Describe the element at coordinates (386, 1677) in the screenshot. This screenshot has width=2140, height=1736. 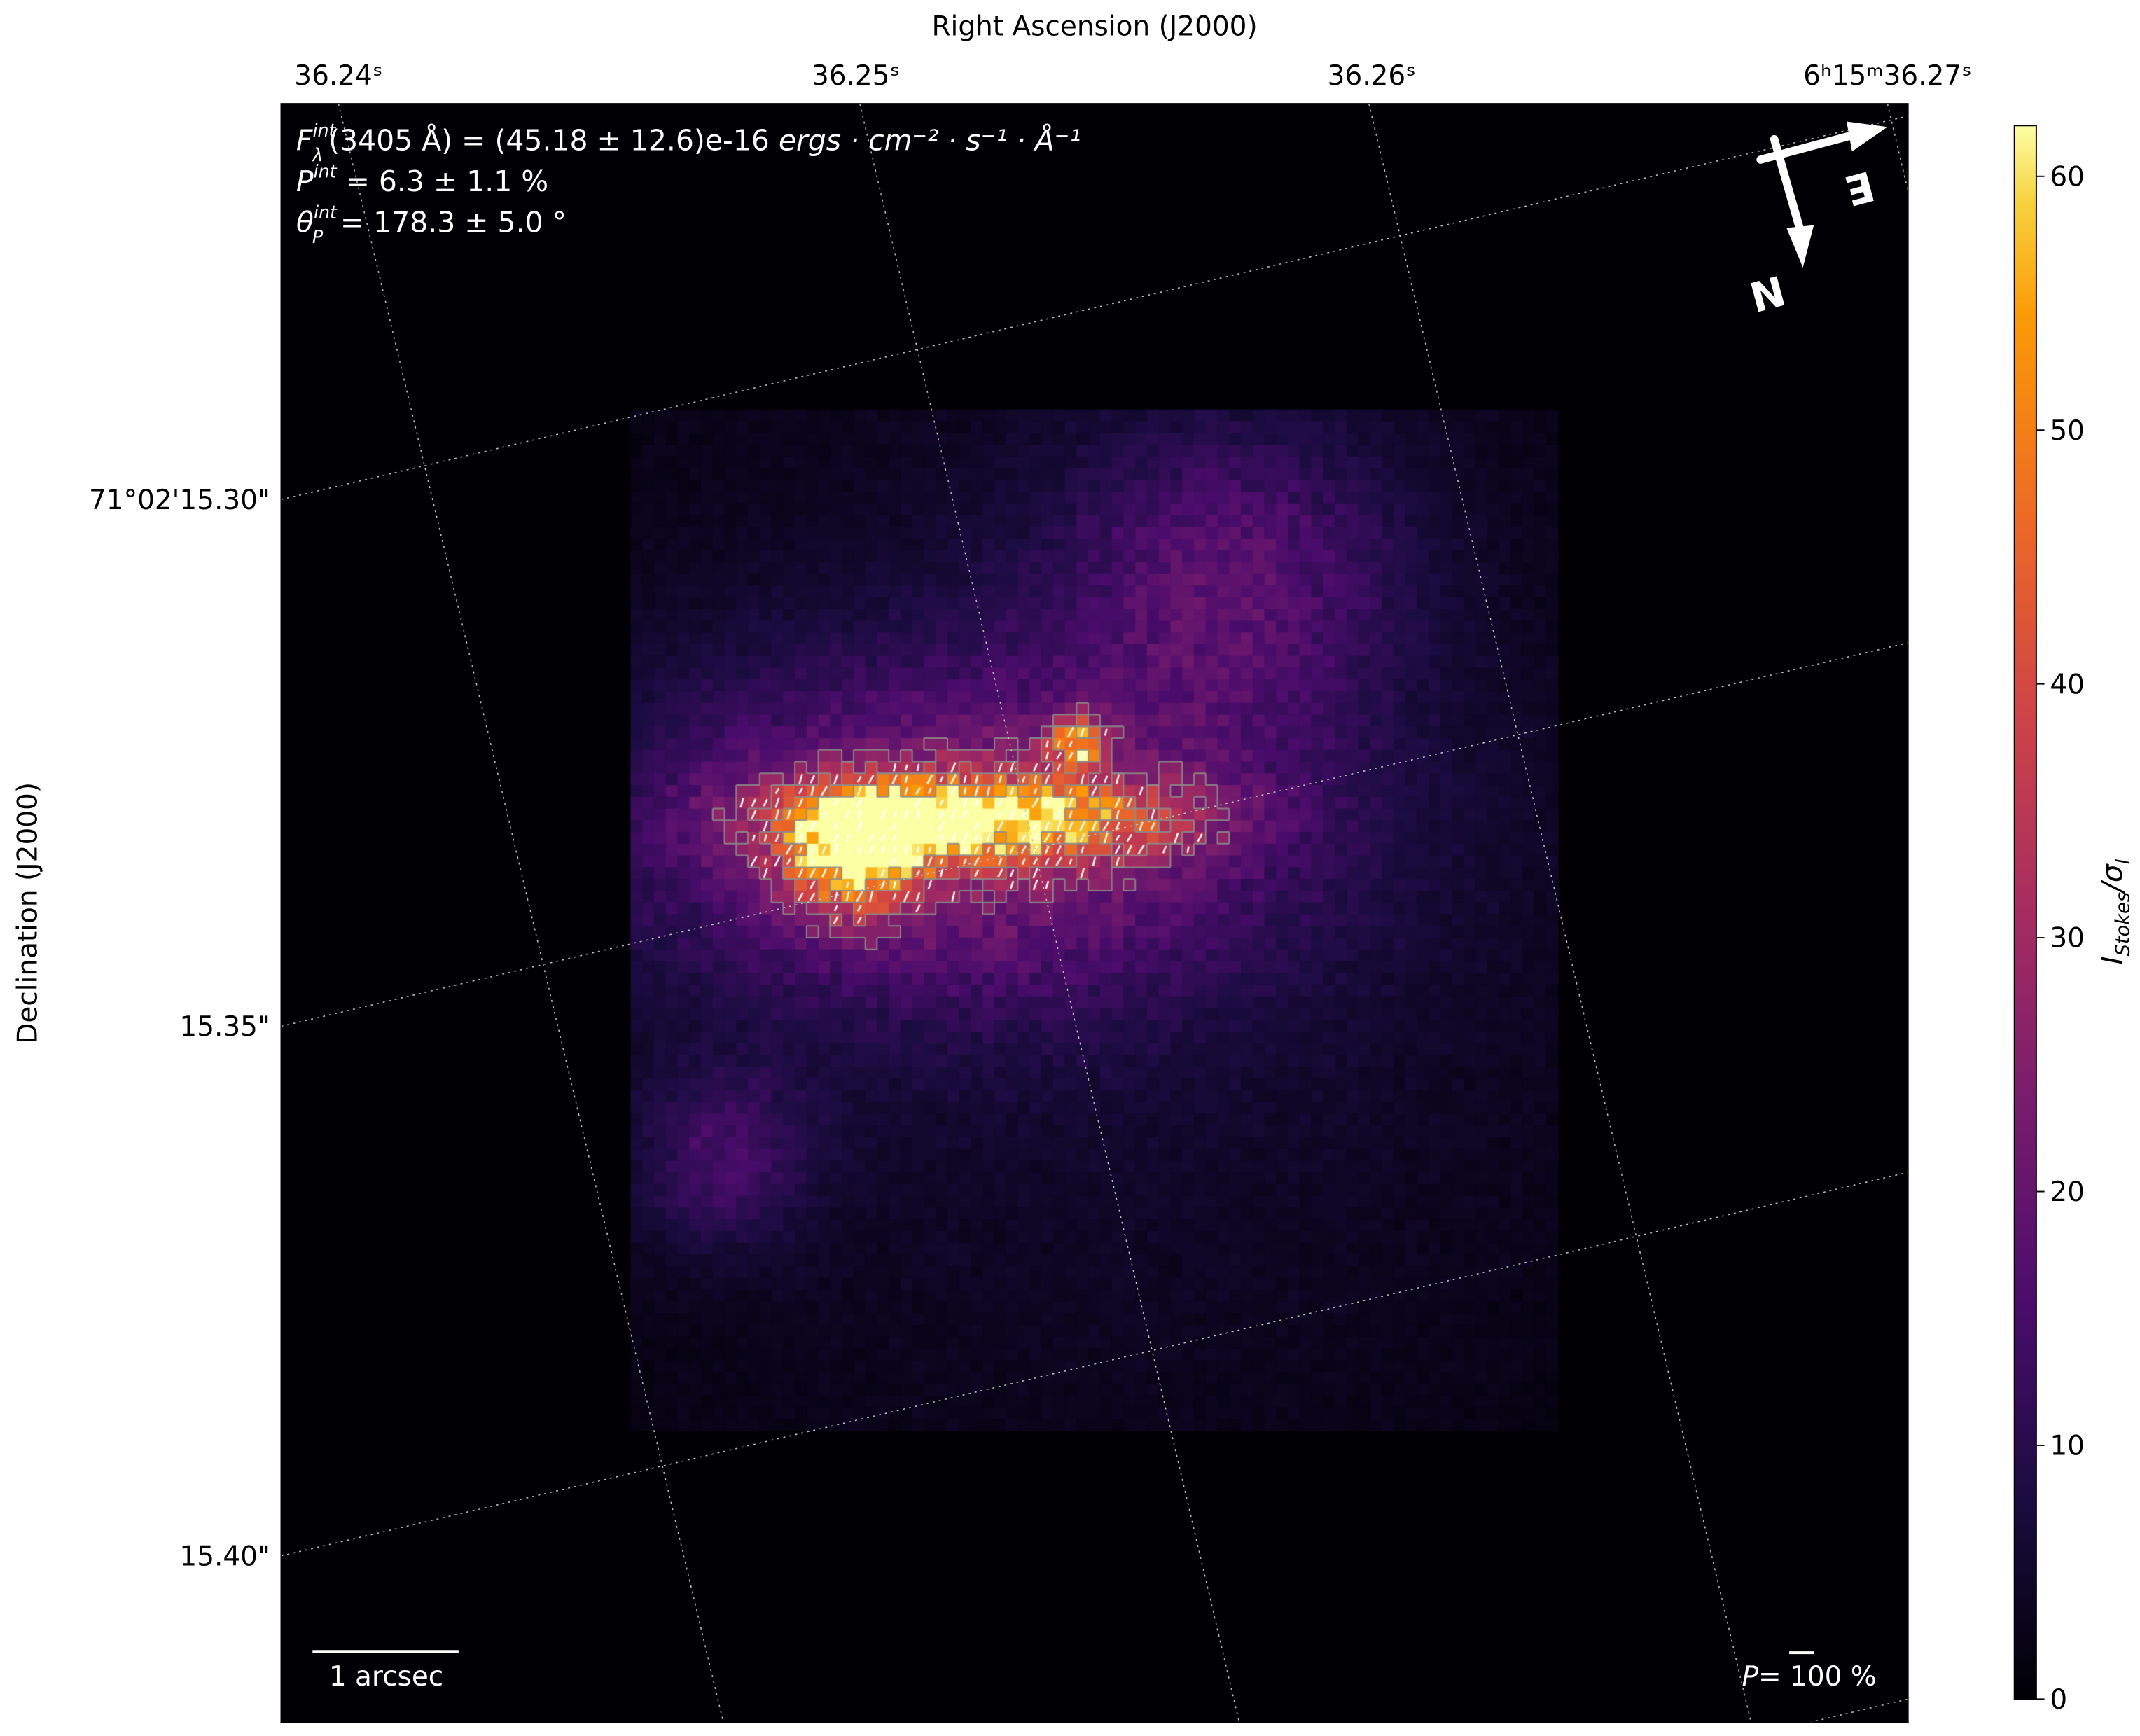
I see `scale-bar-label: 1 arcsec` at that location.